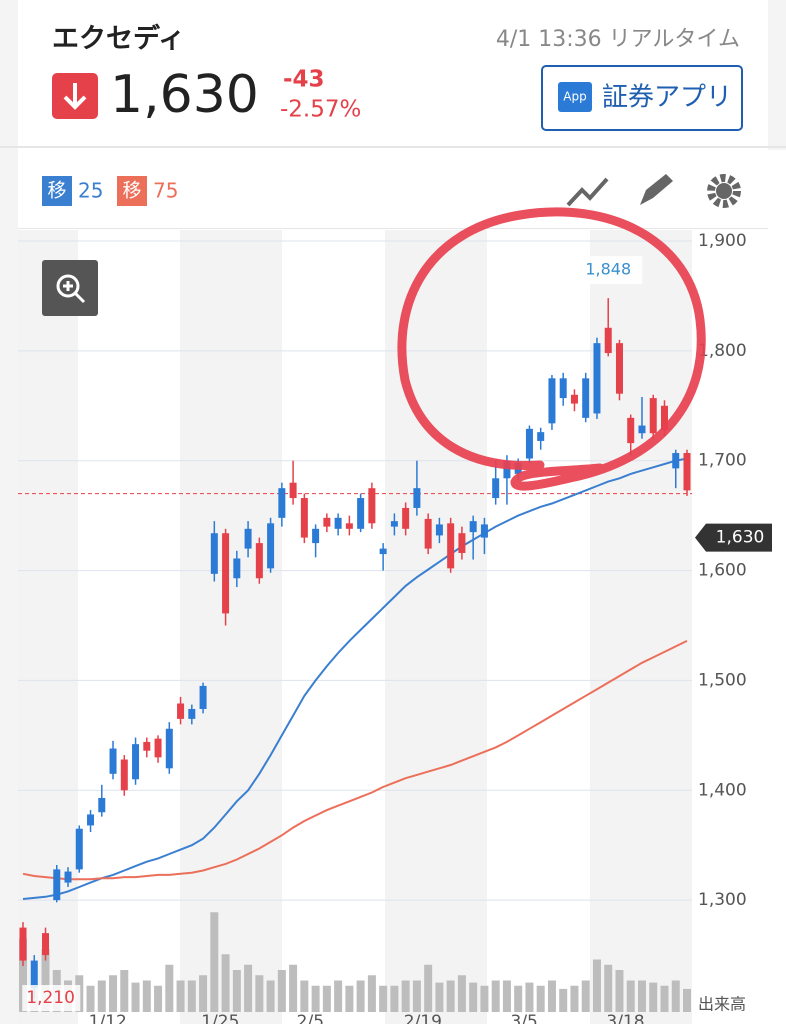 This screenshot has height=1024, width=786. What do you see at coordinates (656, 189) in the screenshot?
I see `draw-icon` at bounding box center [656, 189].